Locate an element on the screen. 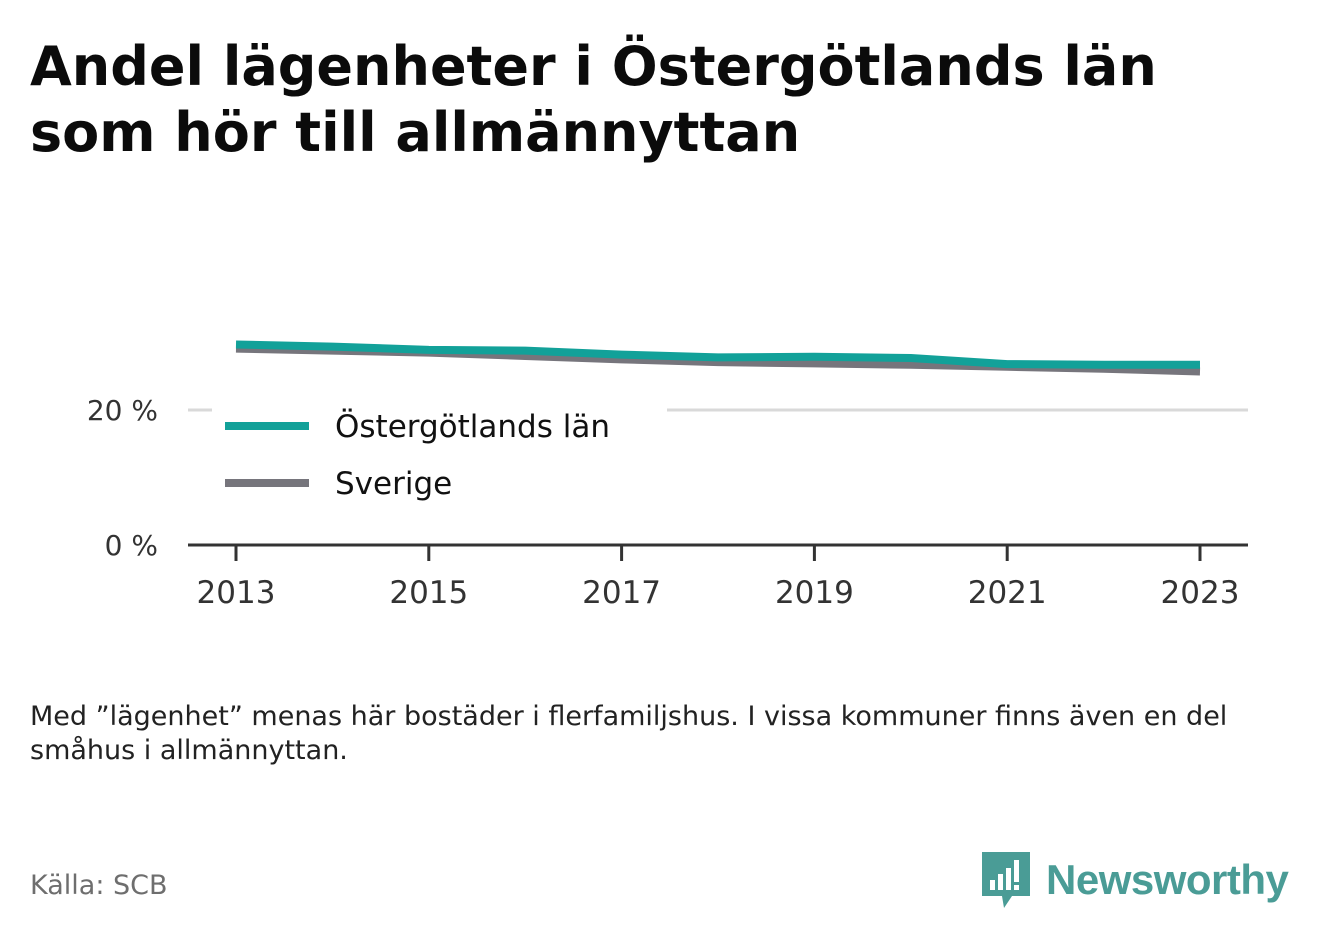  x-tick-label: 2023 is located at coordinates (1200, 593).